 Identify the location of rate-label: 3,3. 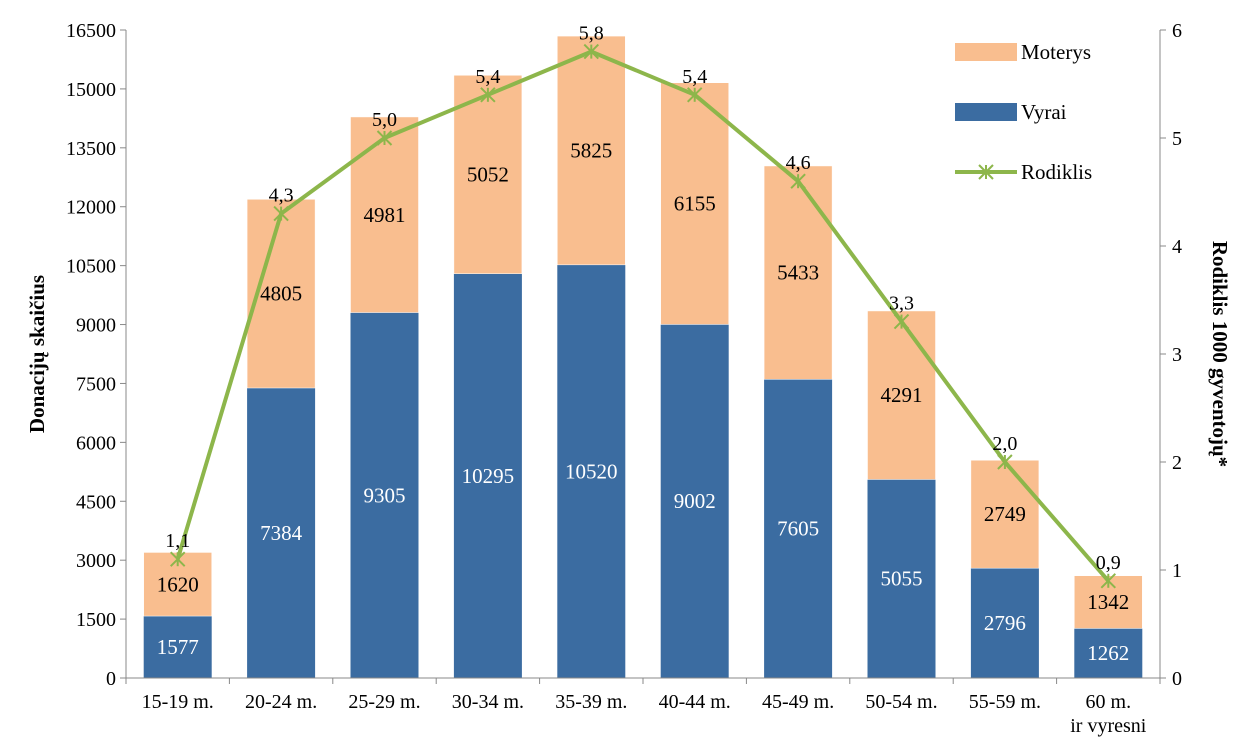
(901, 304).